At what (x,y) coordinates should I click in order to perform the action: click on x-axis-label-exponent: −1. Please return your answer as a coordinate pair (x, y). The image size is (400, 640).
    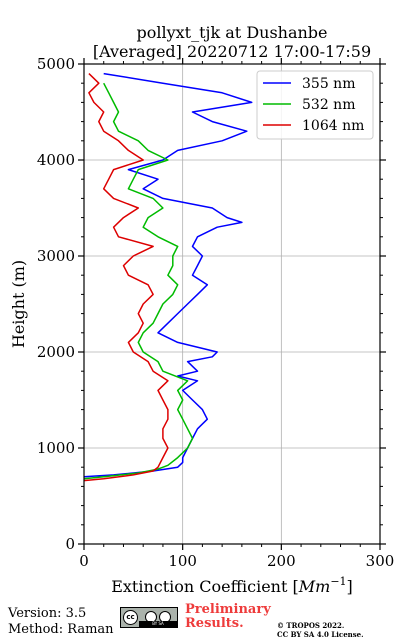
    Looking at the image, I should click on (338, 581).